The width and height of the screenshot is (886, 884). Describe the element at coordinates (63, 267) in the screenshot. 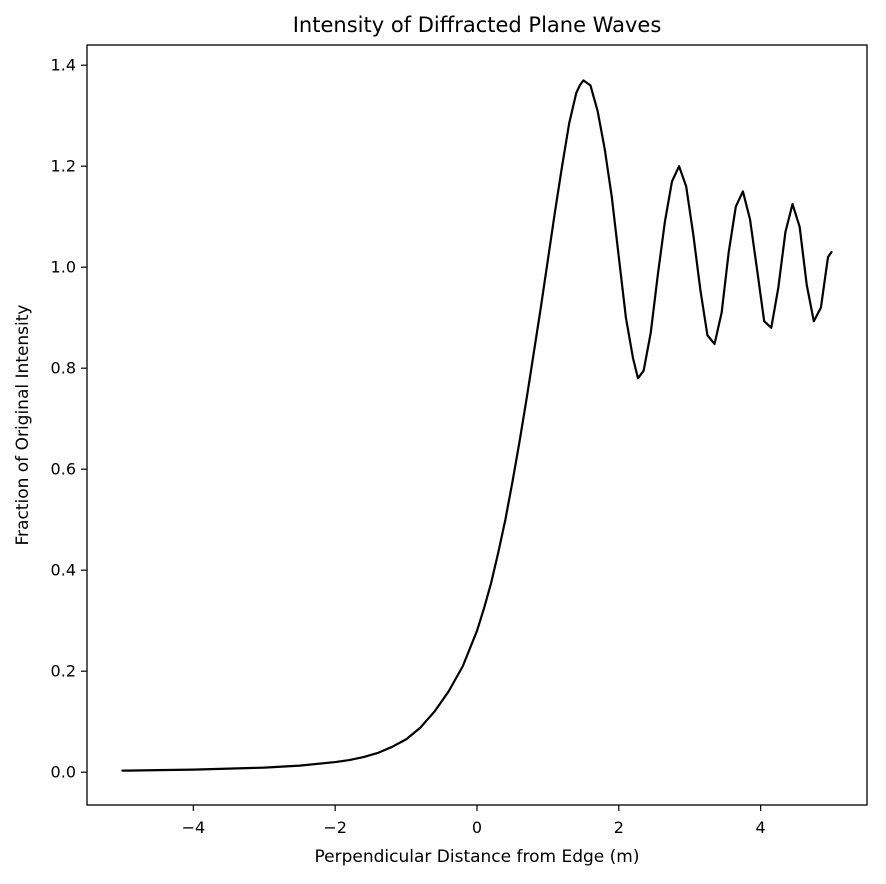

I see `y-tick-label: 1.0` at that location.